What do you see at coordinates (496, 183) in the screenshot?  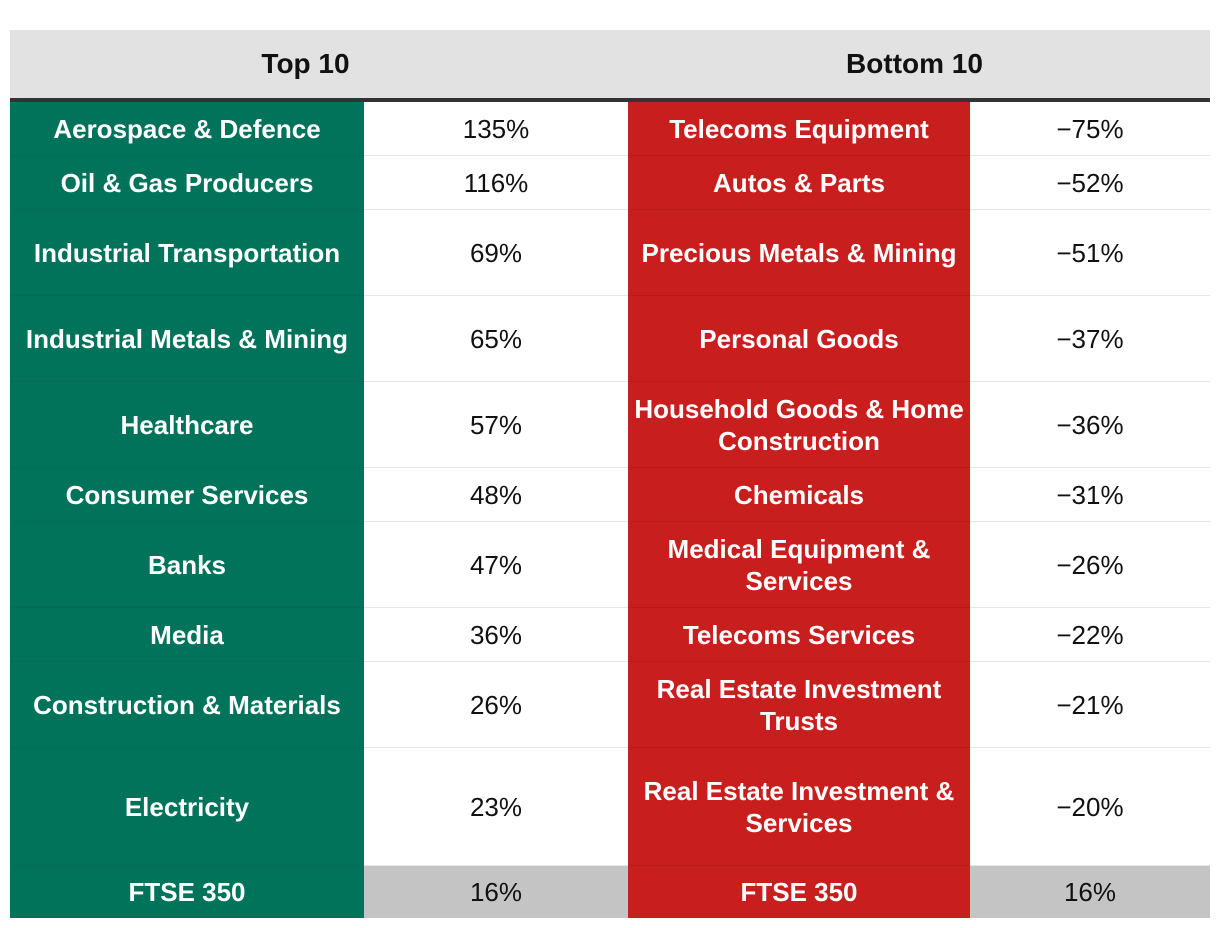 I see `top-sector-value: 116%` at bounding box center [496, 183].